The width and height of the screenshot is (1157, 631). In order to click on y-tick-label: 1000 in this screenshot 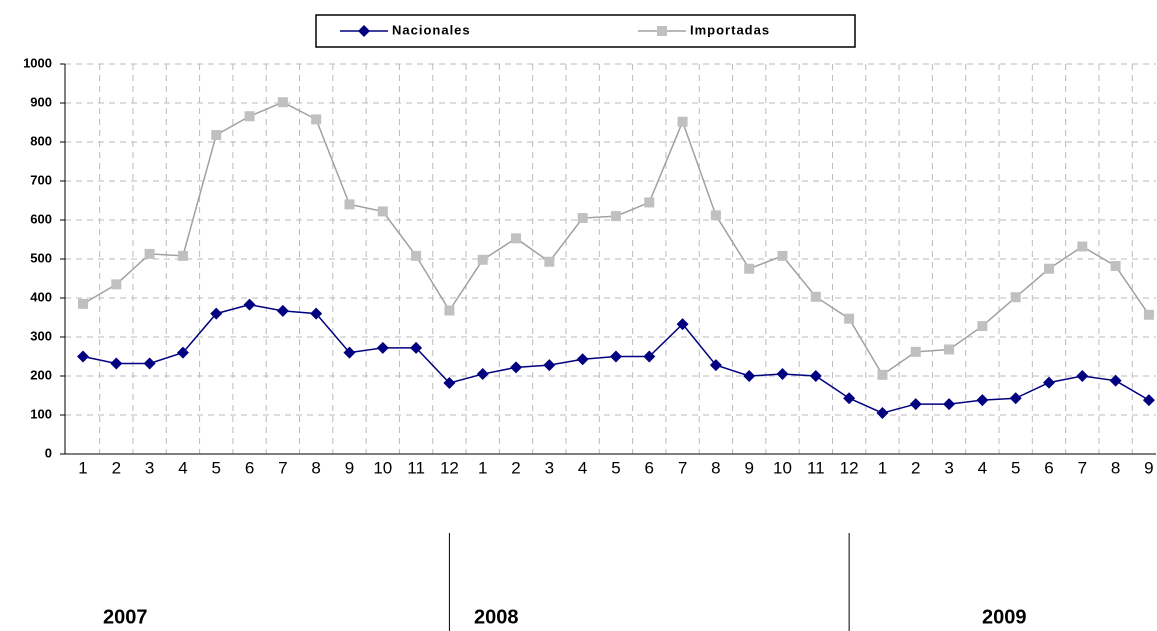, I will do `click(37, 62)`.